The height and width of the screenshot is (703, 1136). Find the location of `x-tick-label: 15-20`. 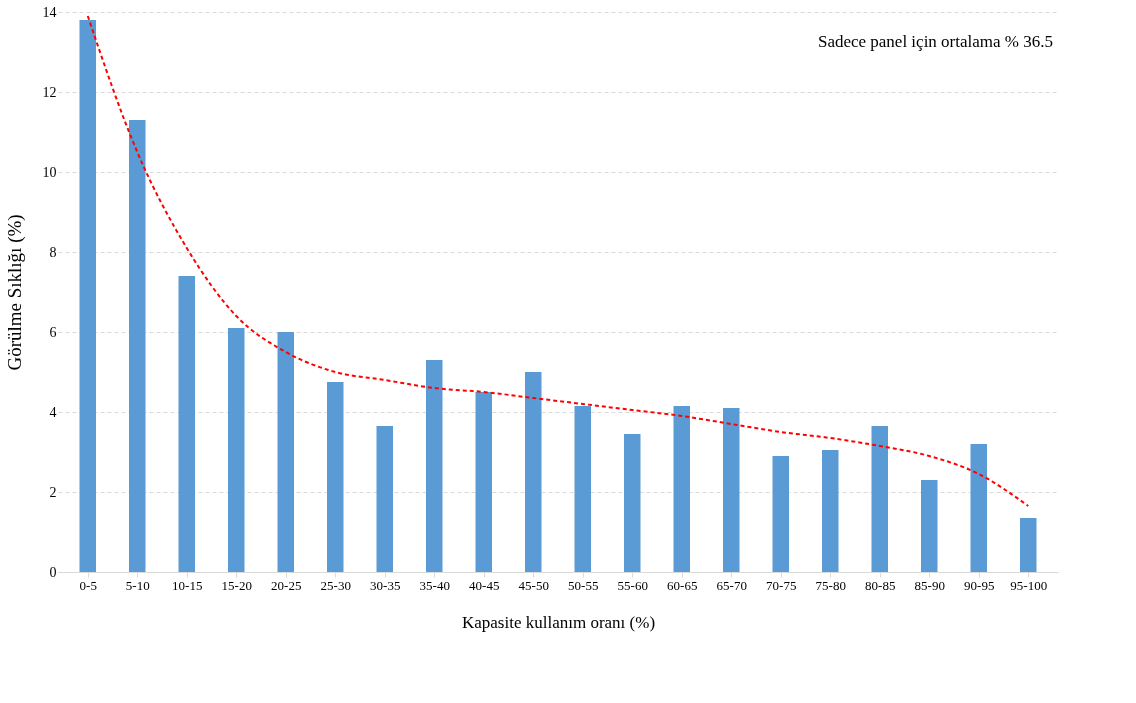

x-tick-label: 15-20 is located at coordinates (236, 585).